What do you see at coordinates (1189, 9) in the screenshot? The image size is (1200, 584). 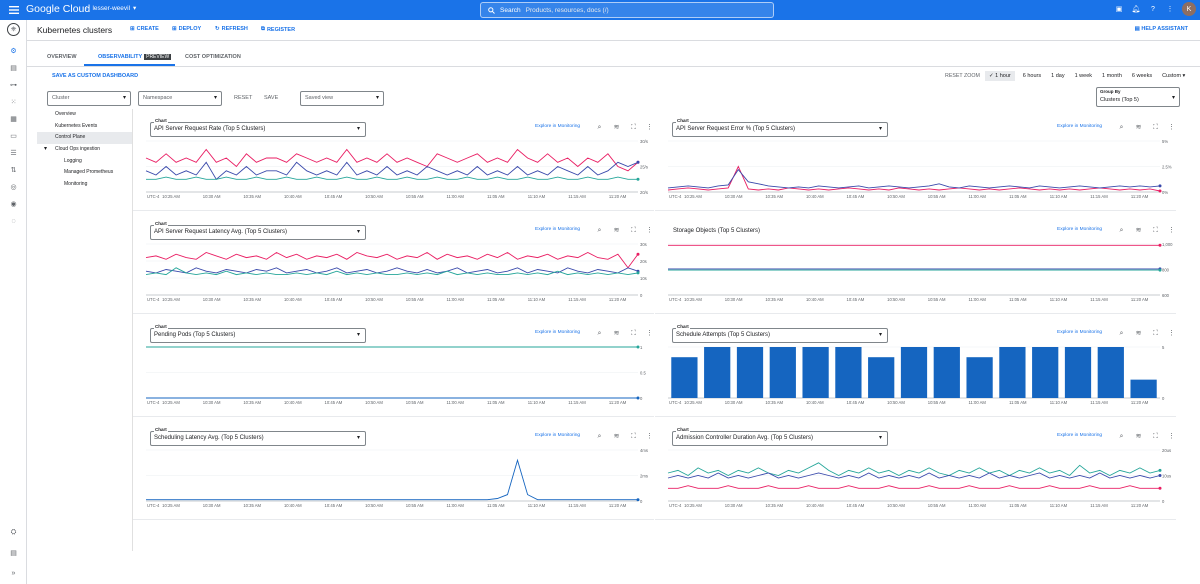 I see `avatar: K` at bounding box center [1189, 9].